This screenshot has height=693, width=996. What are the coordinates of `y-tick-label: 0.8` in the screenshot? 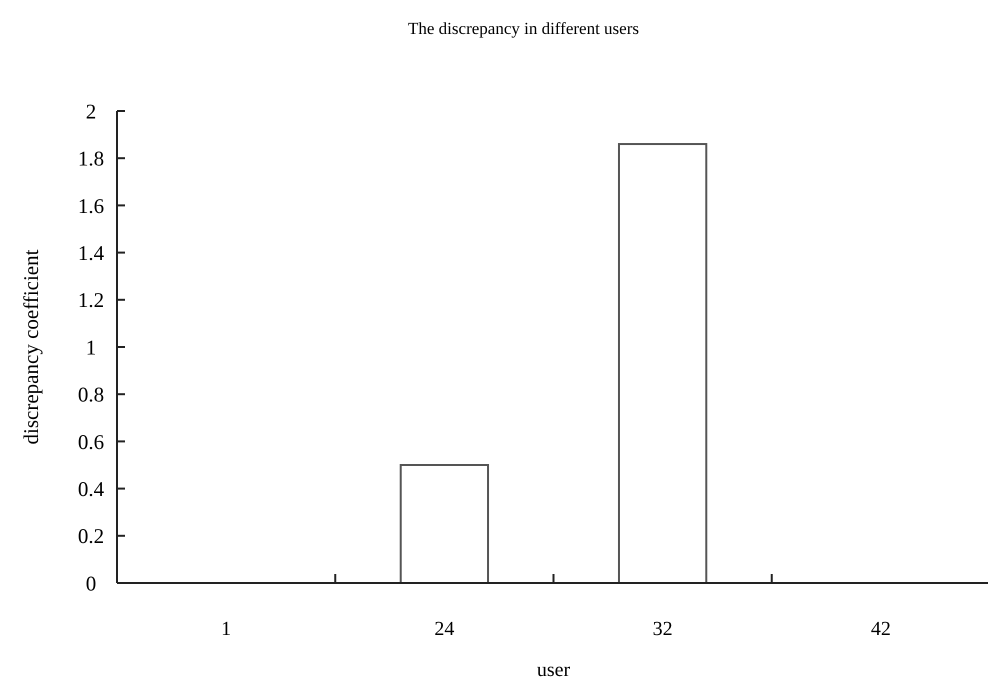 It's located at (91, 394).